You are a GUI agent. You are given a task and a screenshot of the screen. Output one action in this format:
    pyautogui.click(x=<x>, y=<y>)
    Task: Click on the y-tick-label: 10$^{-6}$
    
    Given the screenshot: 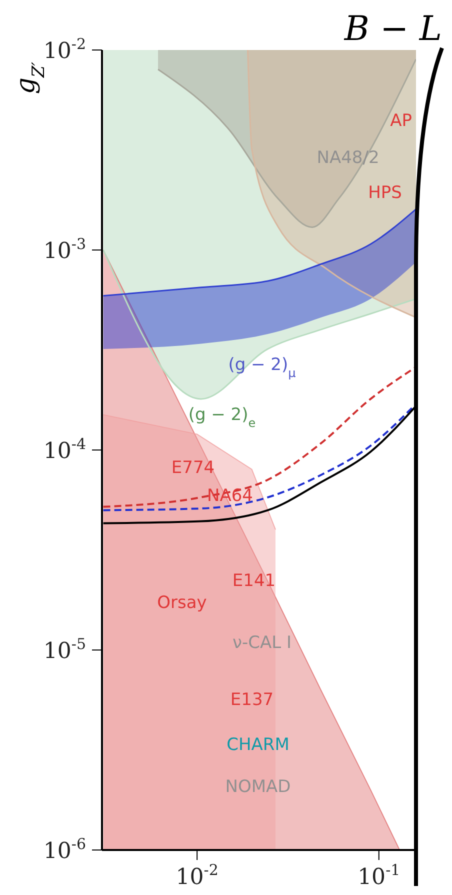 What is the action you would take?
    pyautogui.click(x=64, y=849)
    